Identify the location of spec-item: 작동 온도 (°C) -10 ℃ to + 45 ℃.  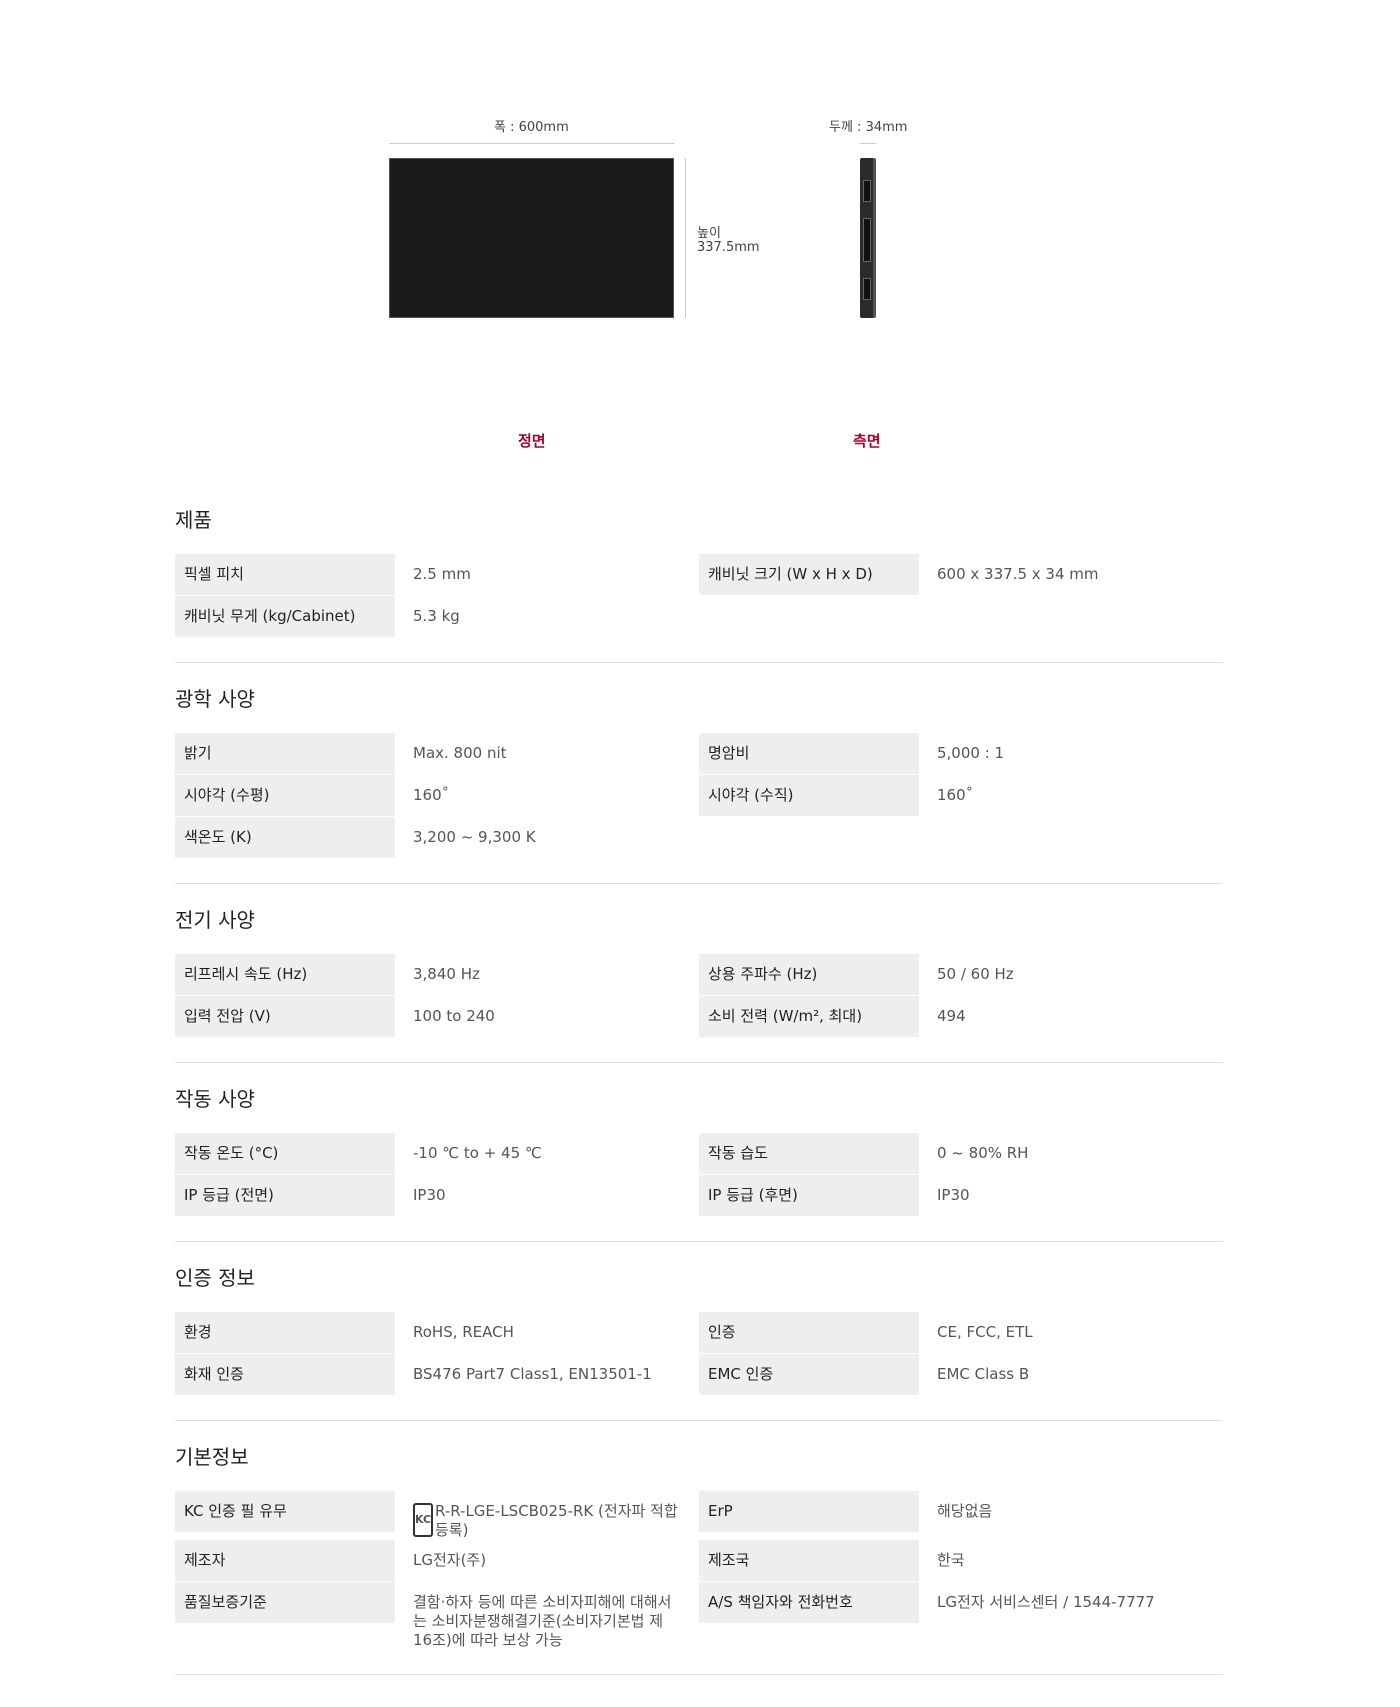
(437, 1154).